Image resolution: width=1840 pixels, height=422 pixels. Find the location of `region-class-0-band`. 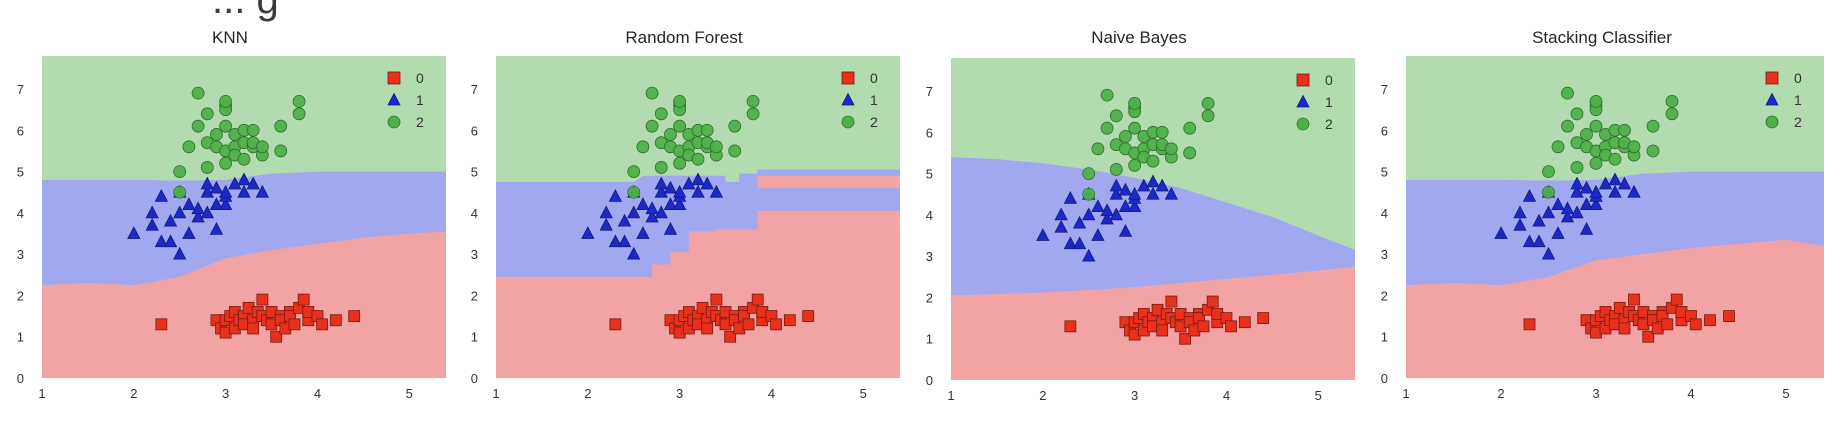

region-class-0-band is located at coordinates (828, 182).